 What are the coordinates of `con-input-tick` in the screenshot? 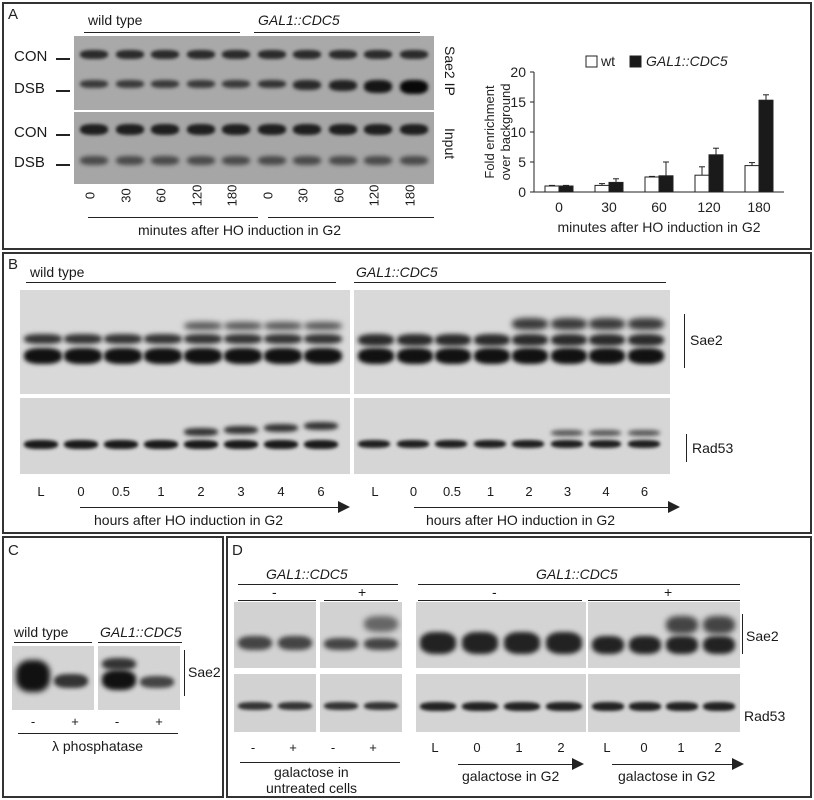 It's located at (63, 135).